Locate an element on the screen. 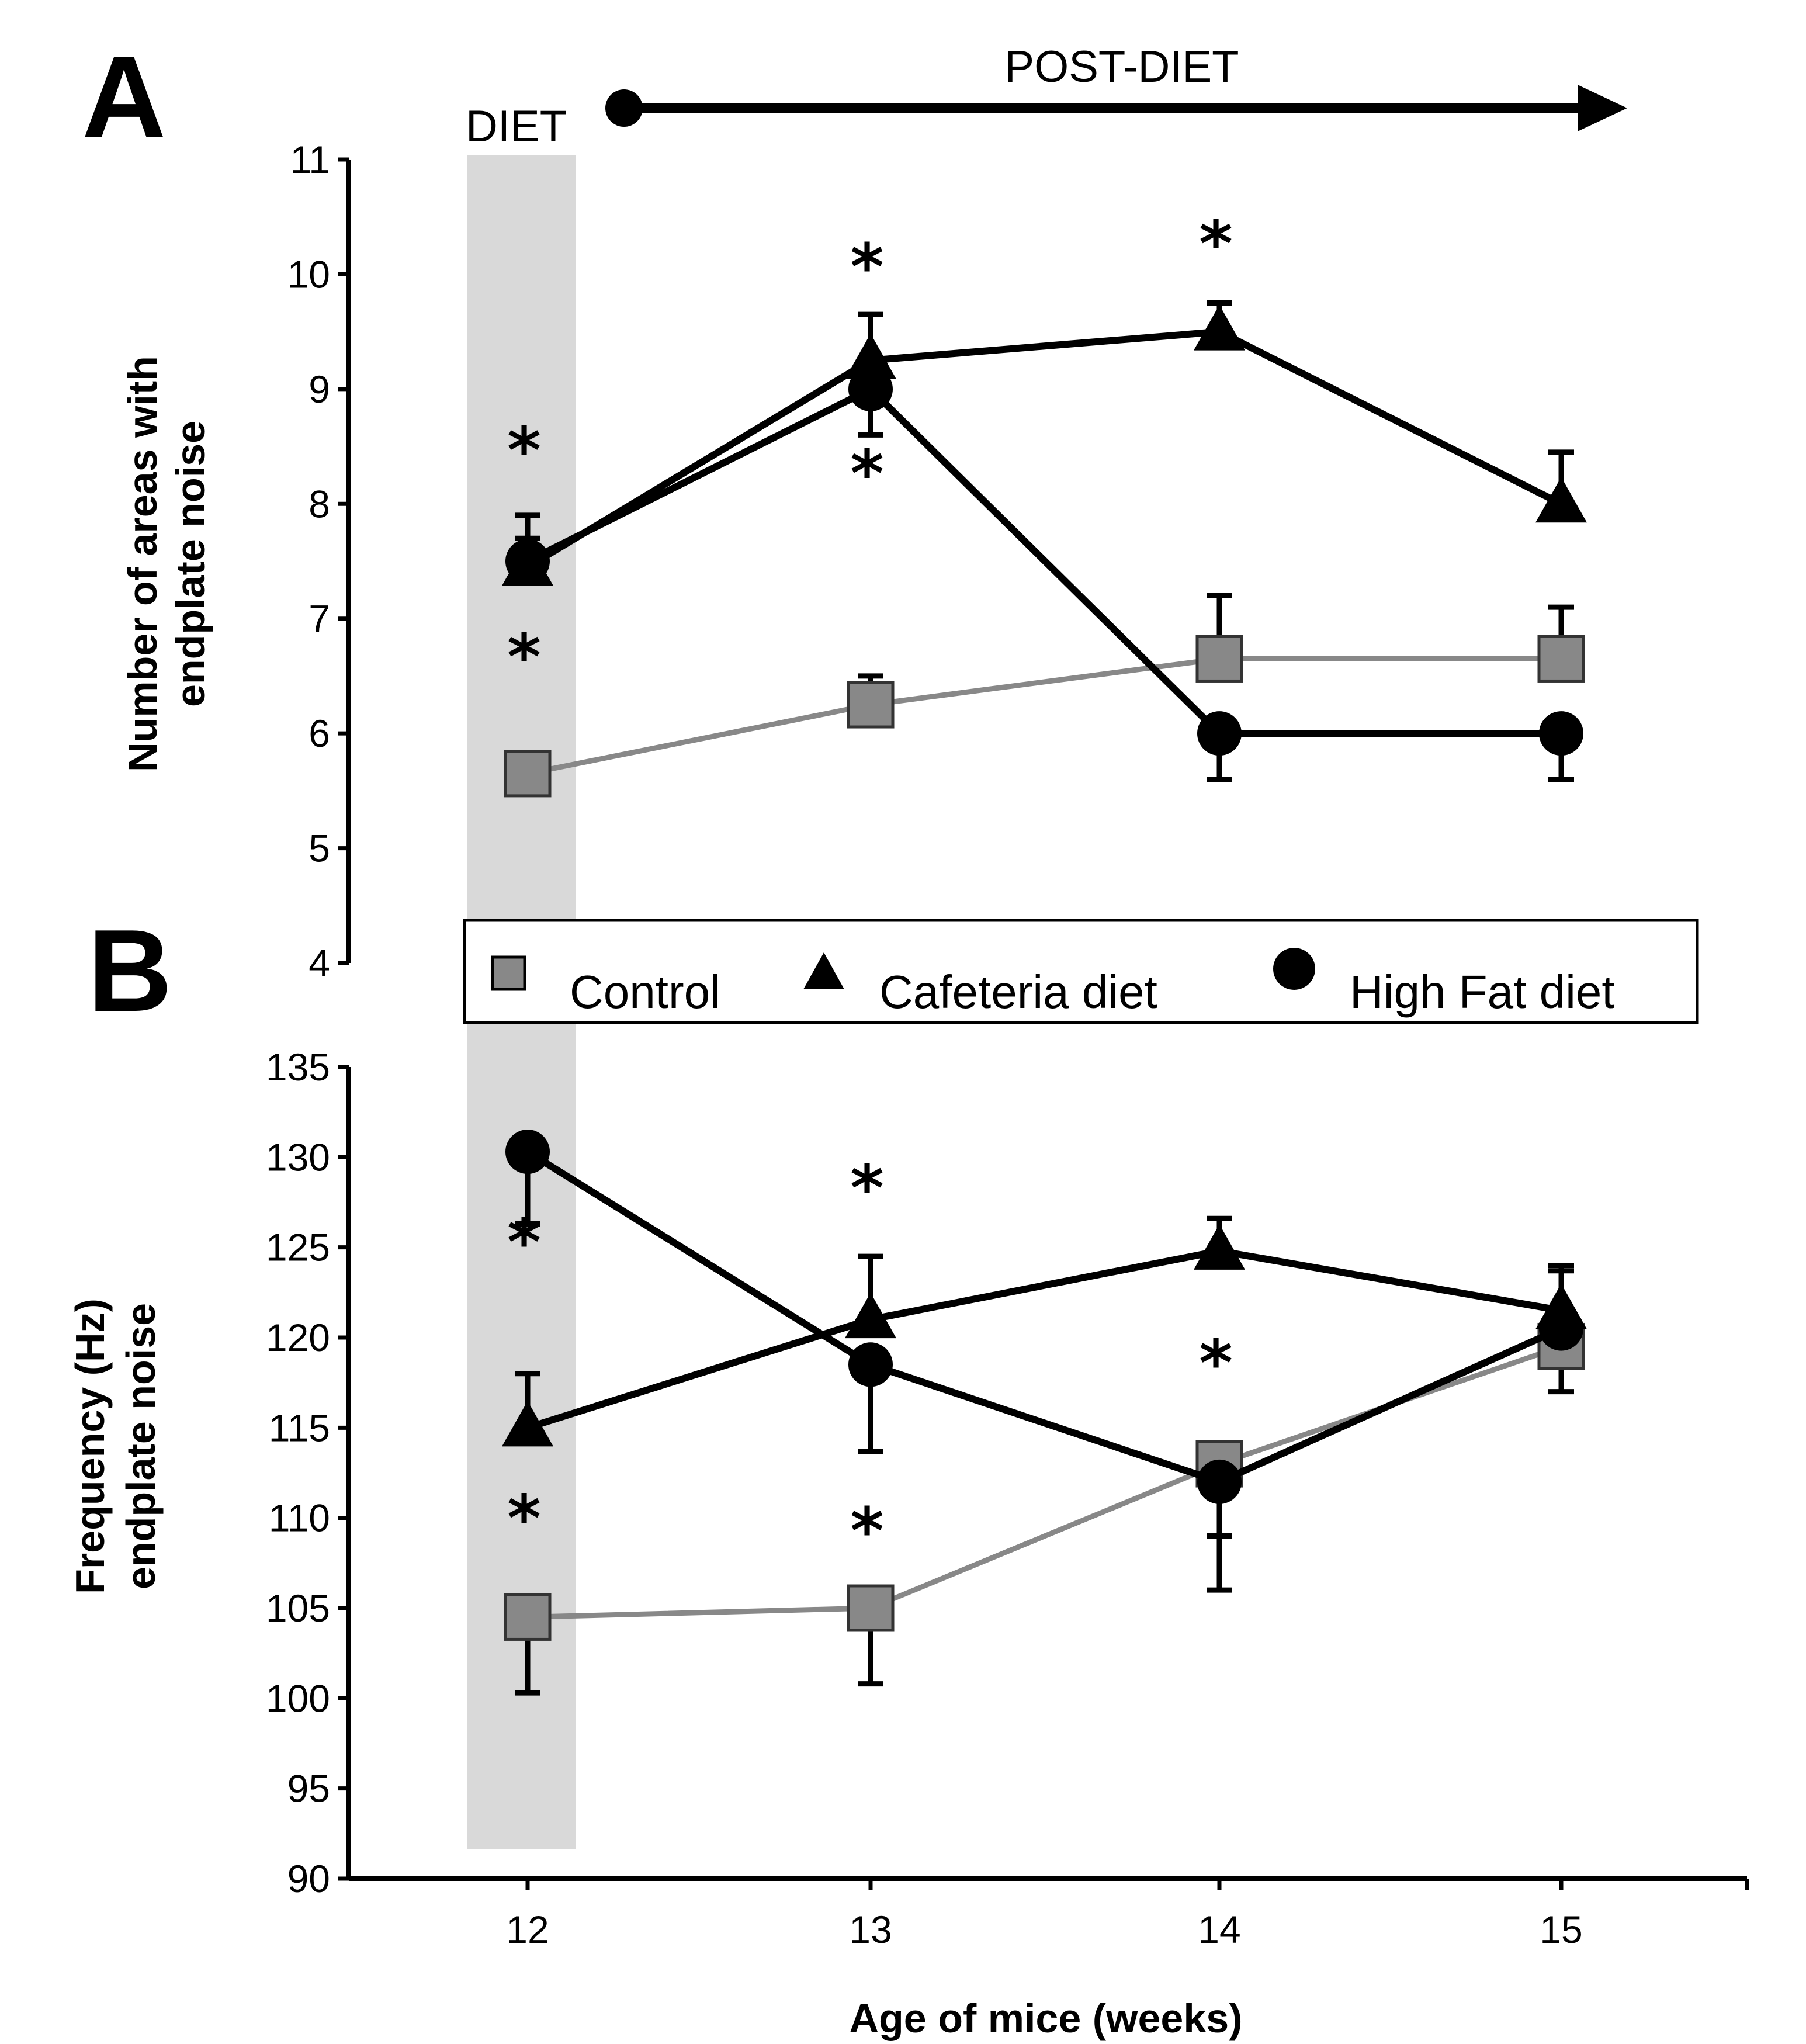 The height and width of the screenshot is (2044, 1806). legend-label-high-fat: High Fat diet is located at coordinates (1482, 992).